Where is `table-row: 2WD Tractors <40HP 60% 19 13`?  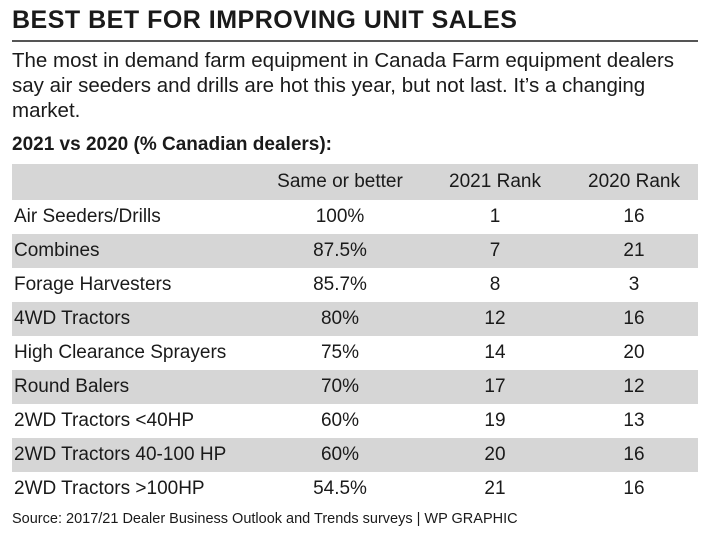 table-row: 2WD Tractors <40HP 60% 19 13 is located at coordinates (355, 421).